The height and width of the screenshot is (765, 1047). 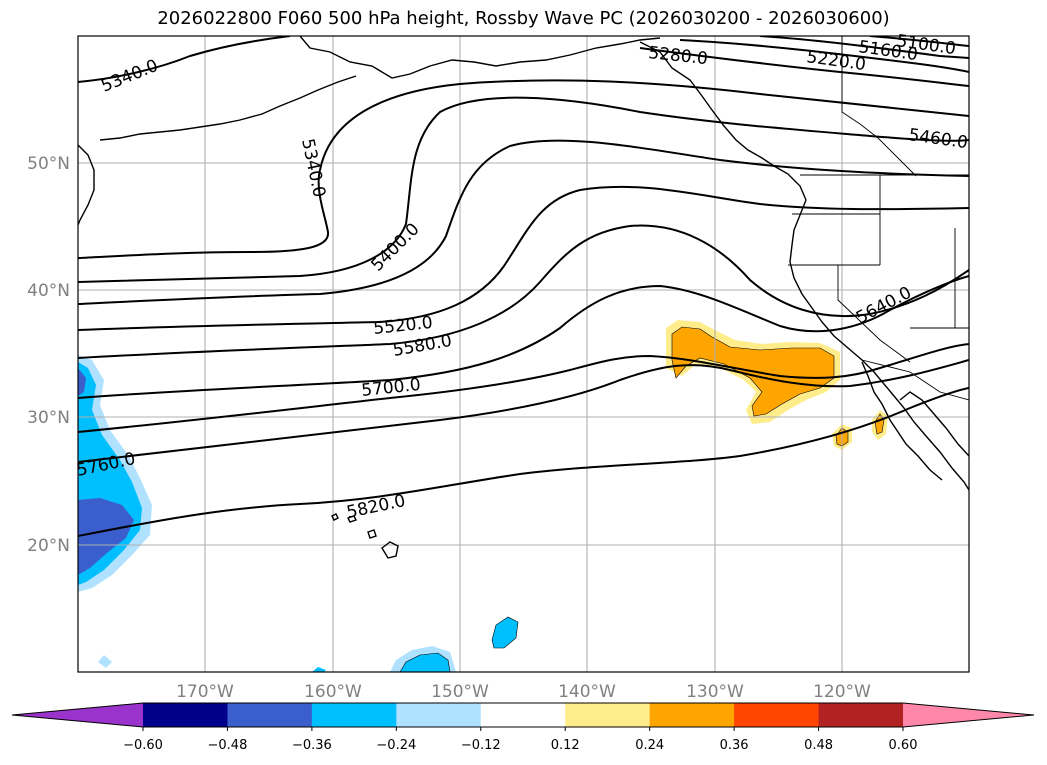 What do you see at coordinates (842, 692) in the screenshot?
I see `lon-tick-120w: 120°W` at bounding box center [842, 692].